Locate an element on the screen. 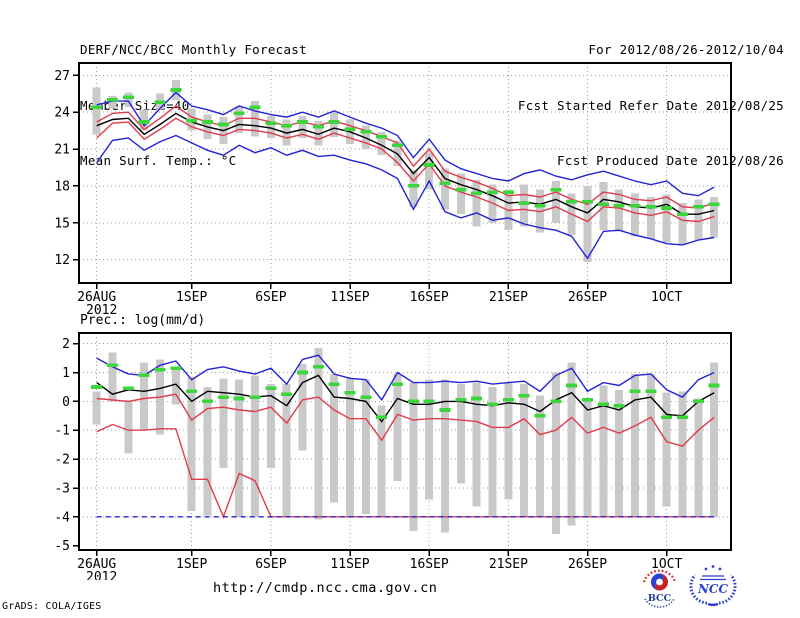 Image resolution: width=800 pixels, height=618 pixels. fcst-produced-date-label: Fcst Produced Date 2012/08/26 is located at coordinates (670, 160).